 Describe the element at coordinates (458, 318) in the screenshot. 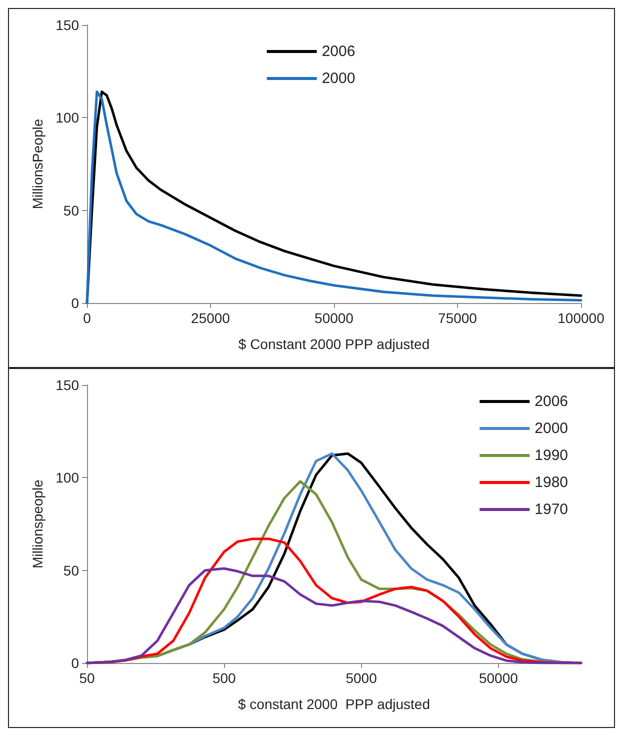

I see `x-tick-label: 75000` at that location.